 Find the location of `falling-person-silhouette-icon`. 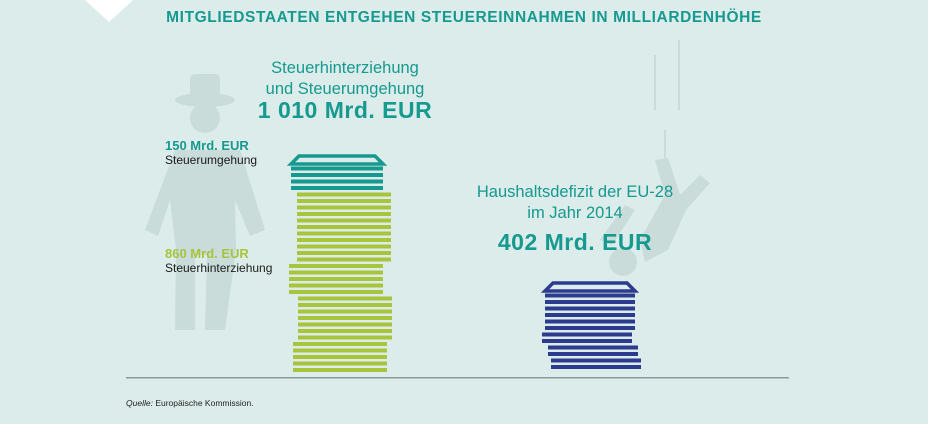

falling-person-silhouette-icon is located at coordinates (655, 158).